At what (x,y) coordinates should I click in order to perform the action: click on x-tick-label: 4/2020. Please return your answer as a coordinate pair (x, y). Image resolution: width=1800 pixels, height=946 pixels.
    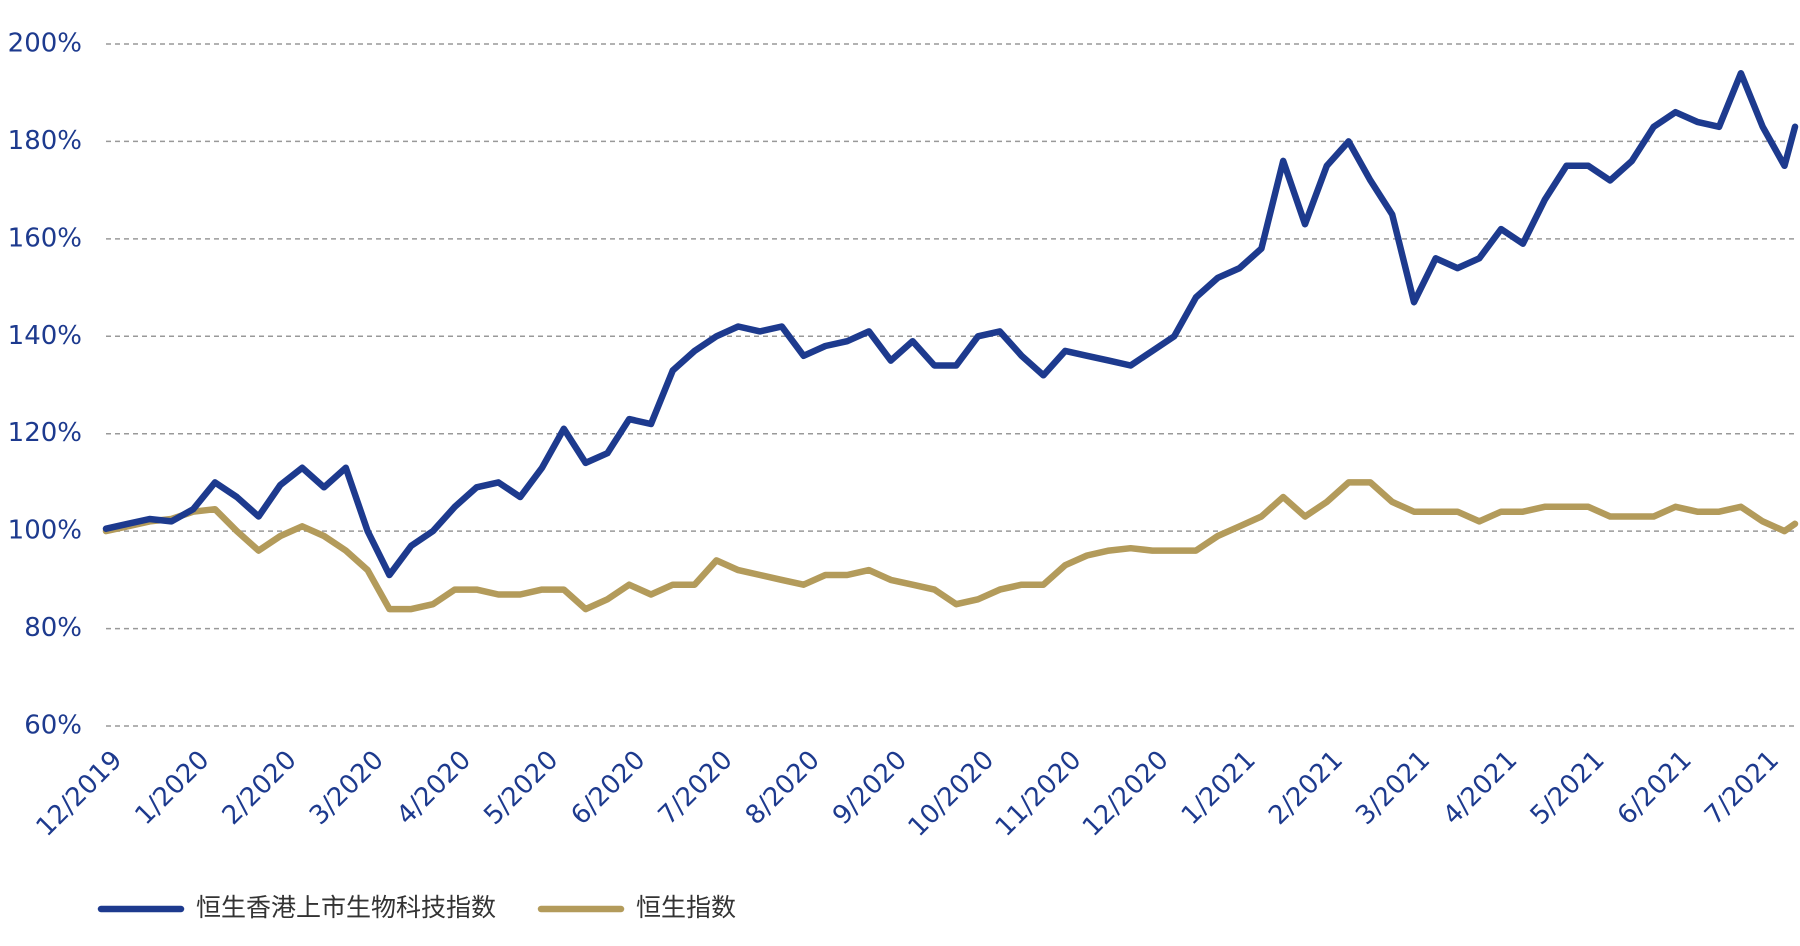
    Looking at the image, I should click on (434, 788).